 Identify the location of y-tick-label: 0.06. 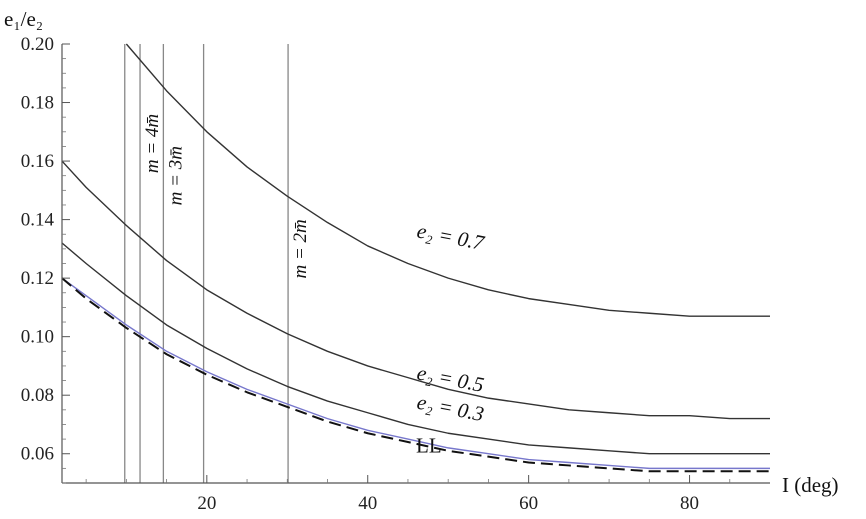
(37, 454).